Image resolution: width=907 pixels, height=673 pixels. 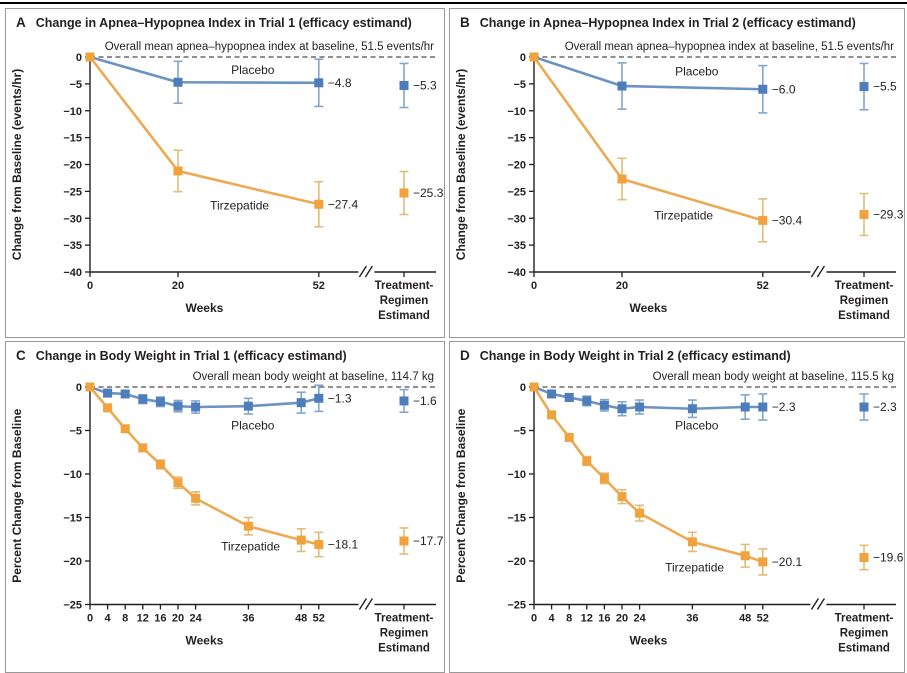 I want to click on svg-text: −35, so click(x=72, y=246).